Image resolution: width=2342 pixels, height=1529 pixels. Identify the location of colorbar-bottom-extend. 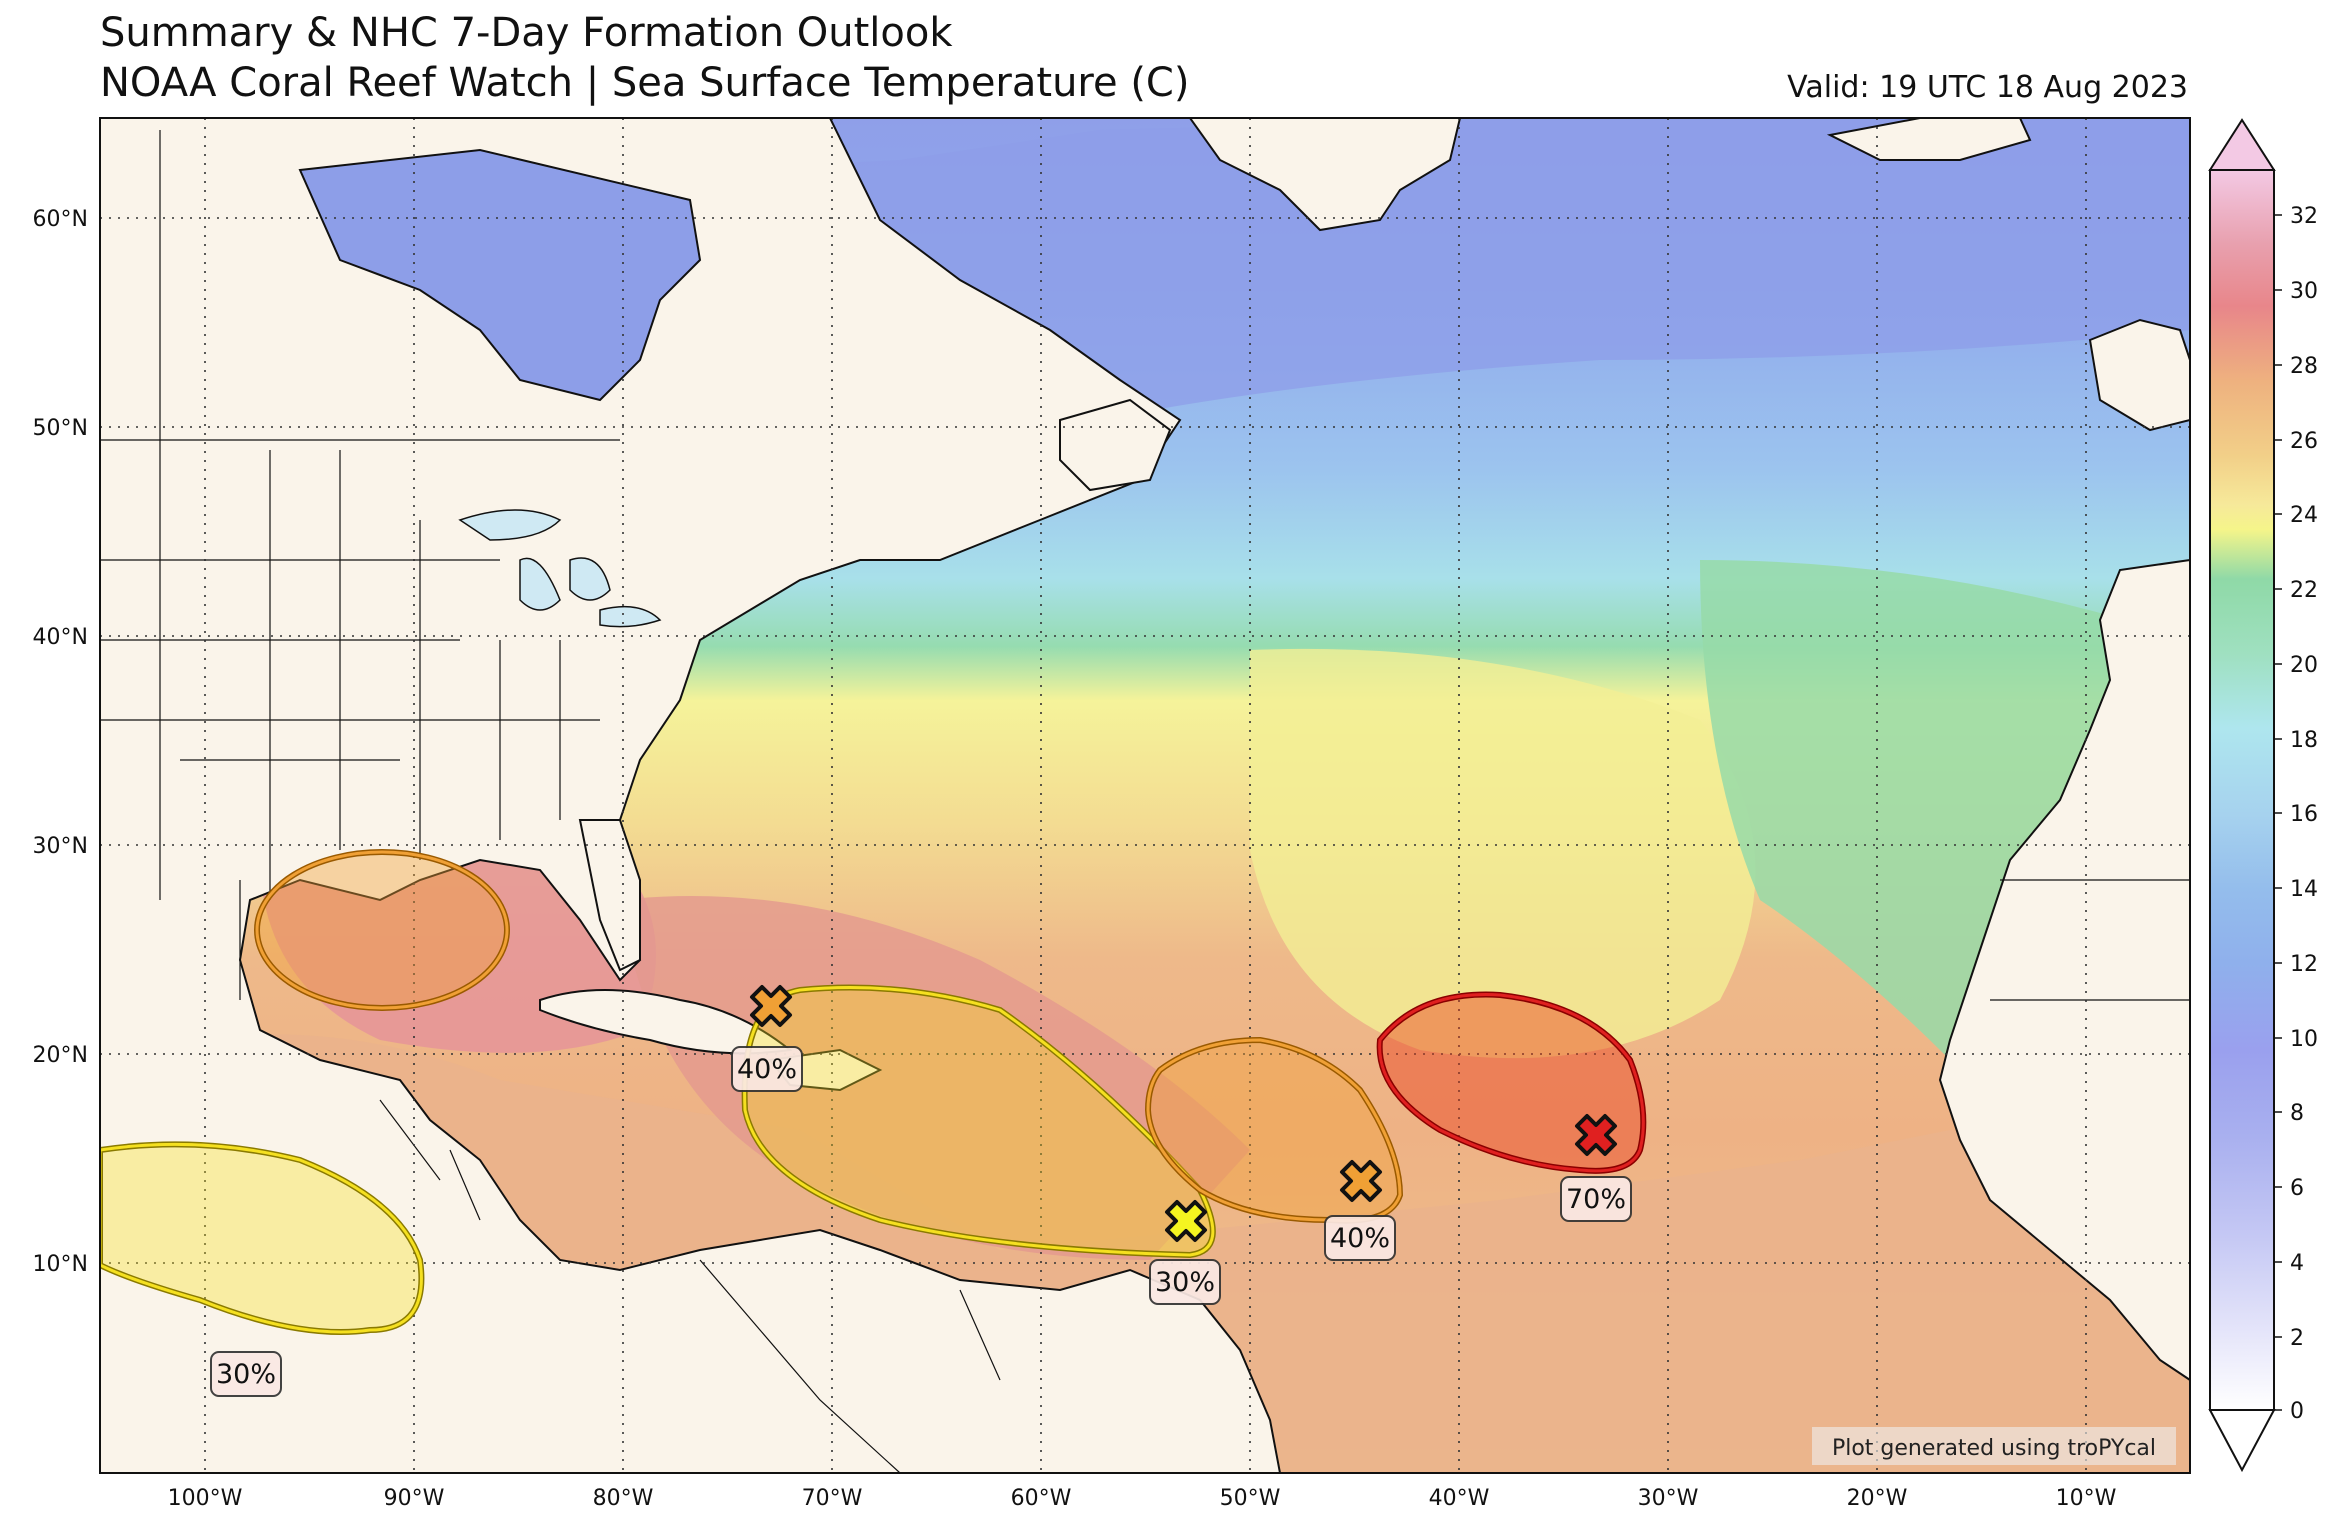
(2242, 1441).